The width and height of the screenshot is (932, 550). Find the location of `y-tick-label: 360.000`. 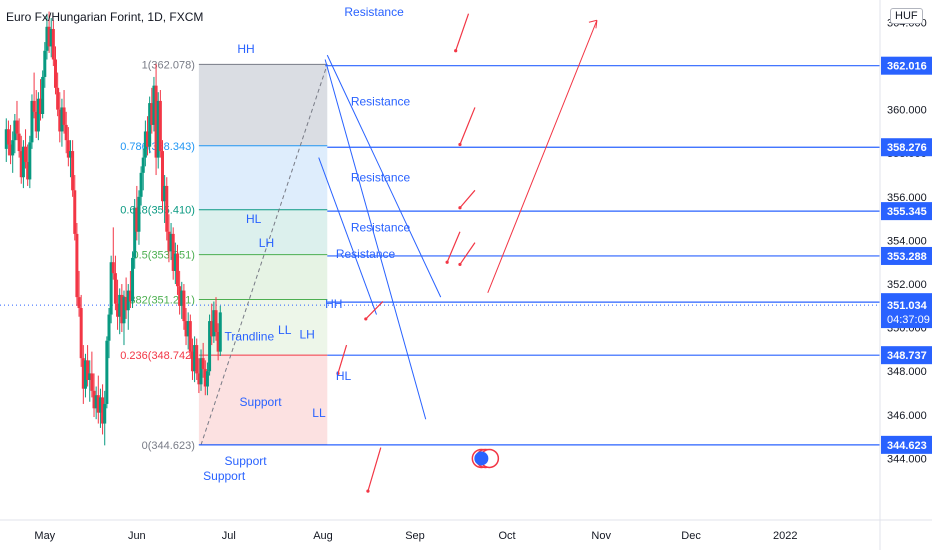

y-tick-label: 360.000 is located at coordinates (907, 111).